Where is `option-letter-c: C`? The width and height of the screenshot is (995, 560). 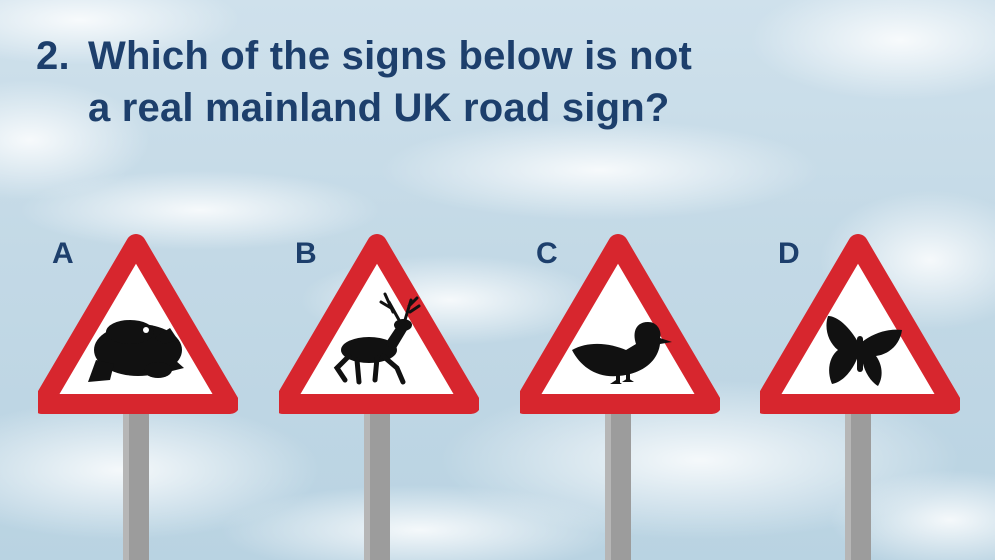 option-letter-c: C is located at coordinates (547, 253).